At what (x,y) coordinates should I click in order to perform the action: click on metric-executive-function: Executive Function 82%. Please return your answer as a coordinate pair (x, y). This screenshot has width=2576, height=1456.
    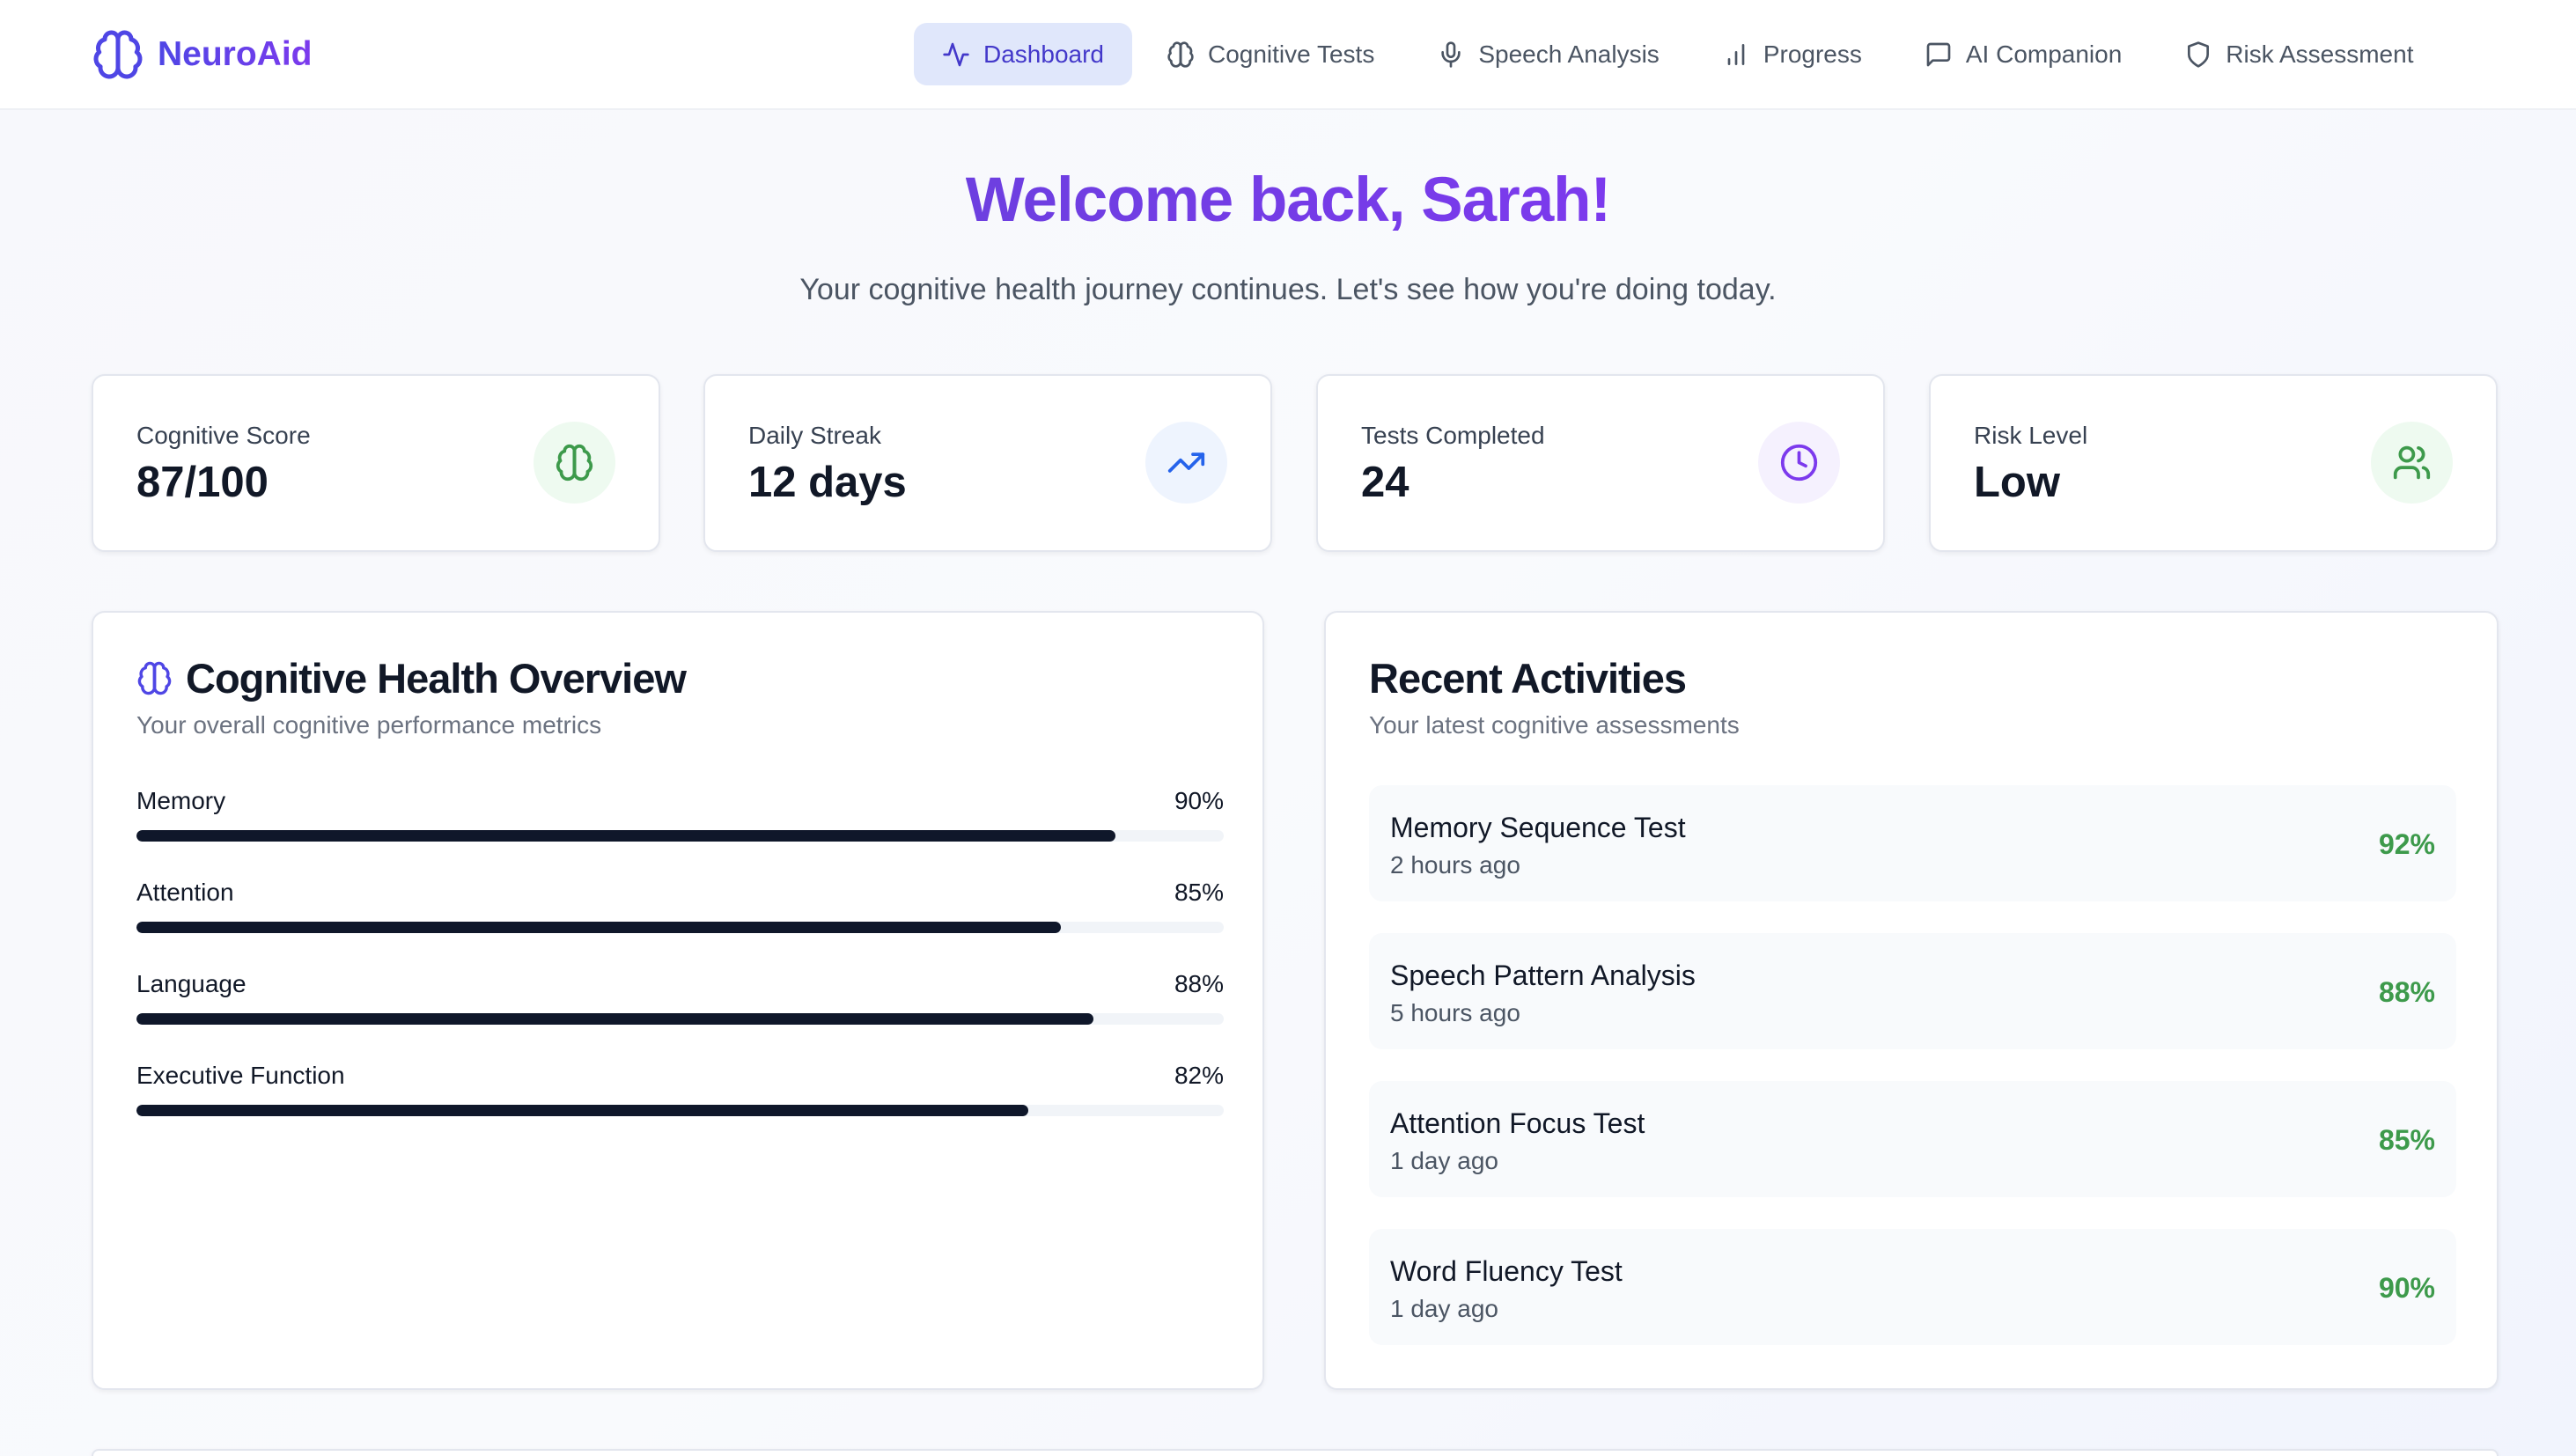
    Looking at the image, I should click on (680, 1089).